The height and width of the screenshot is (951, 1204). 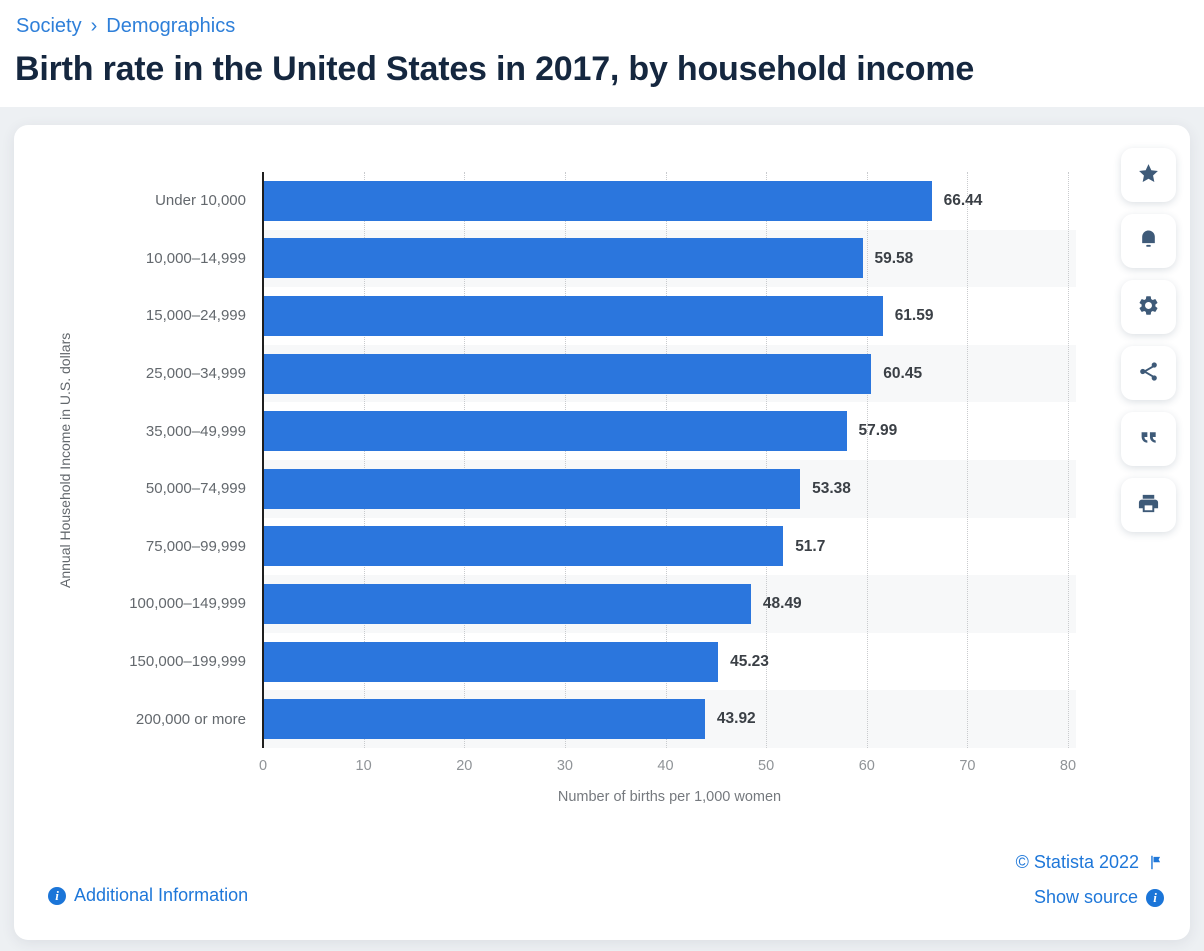 I want to click on value-label: 45.23, so click(x=749, y=661).